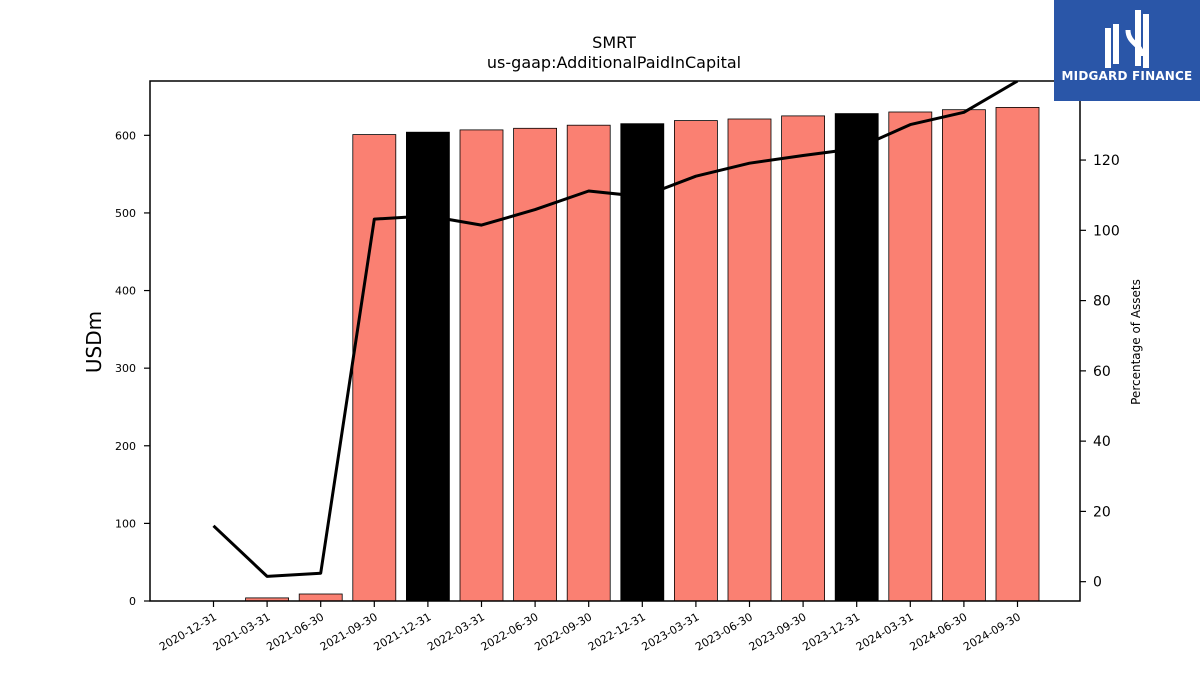 The width and height of the screenshot is (1200, 675). What do you see at coordinates (939, 631) in the screenshot?
I see `x-tick-label: 2024-06-30` at bounding box center [939, 631].